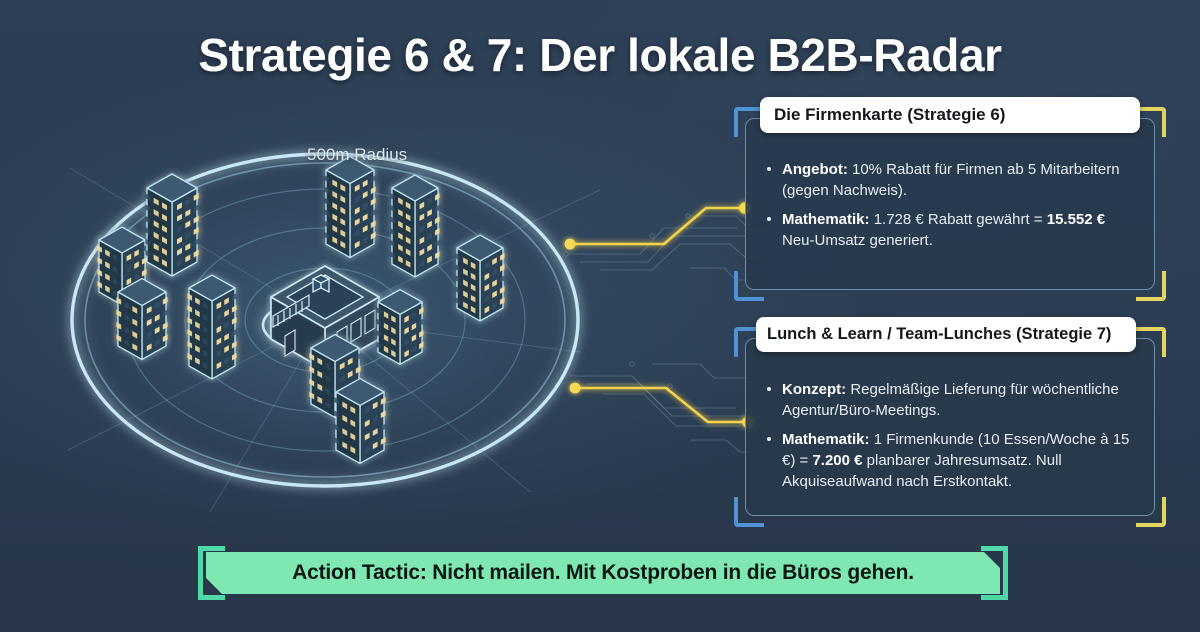  Describe the element at coordinates (357, 154) in the screenshot. I see `radius-label: 500m Radius` at that location.